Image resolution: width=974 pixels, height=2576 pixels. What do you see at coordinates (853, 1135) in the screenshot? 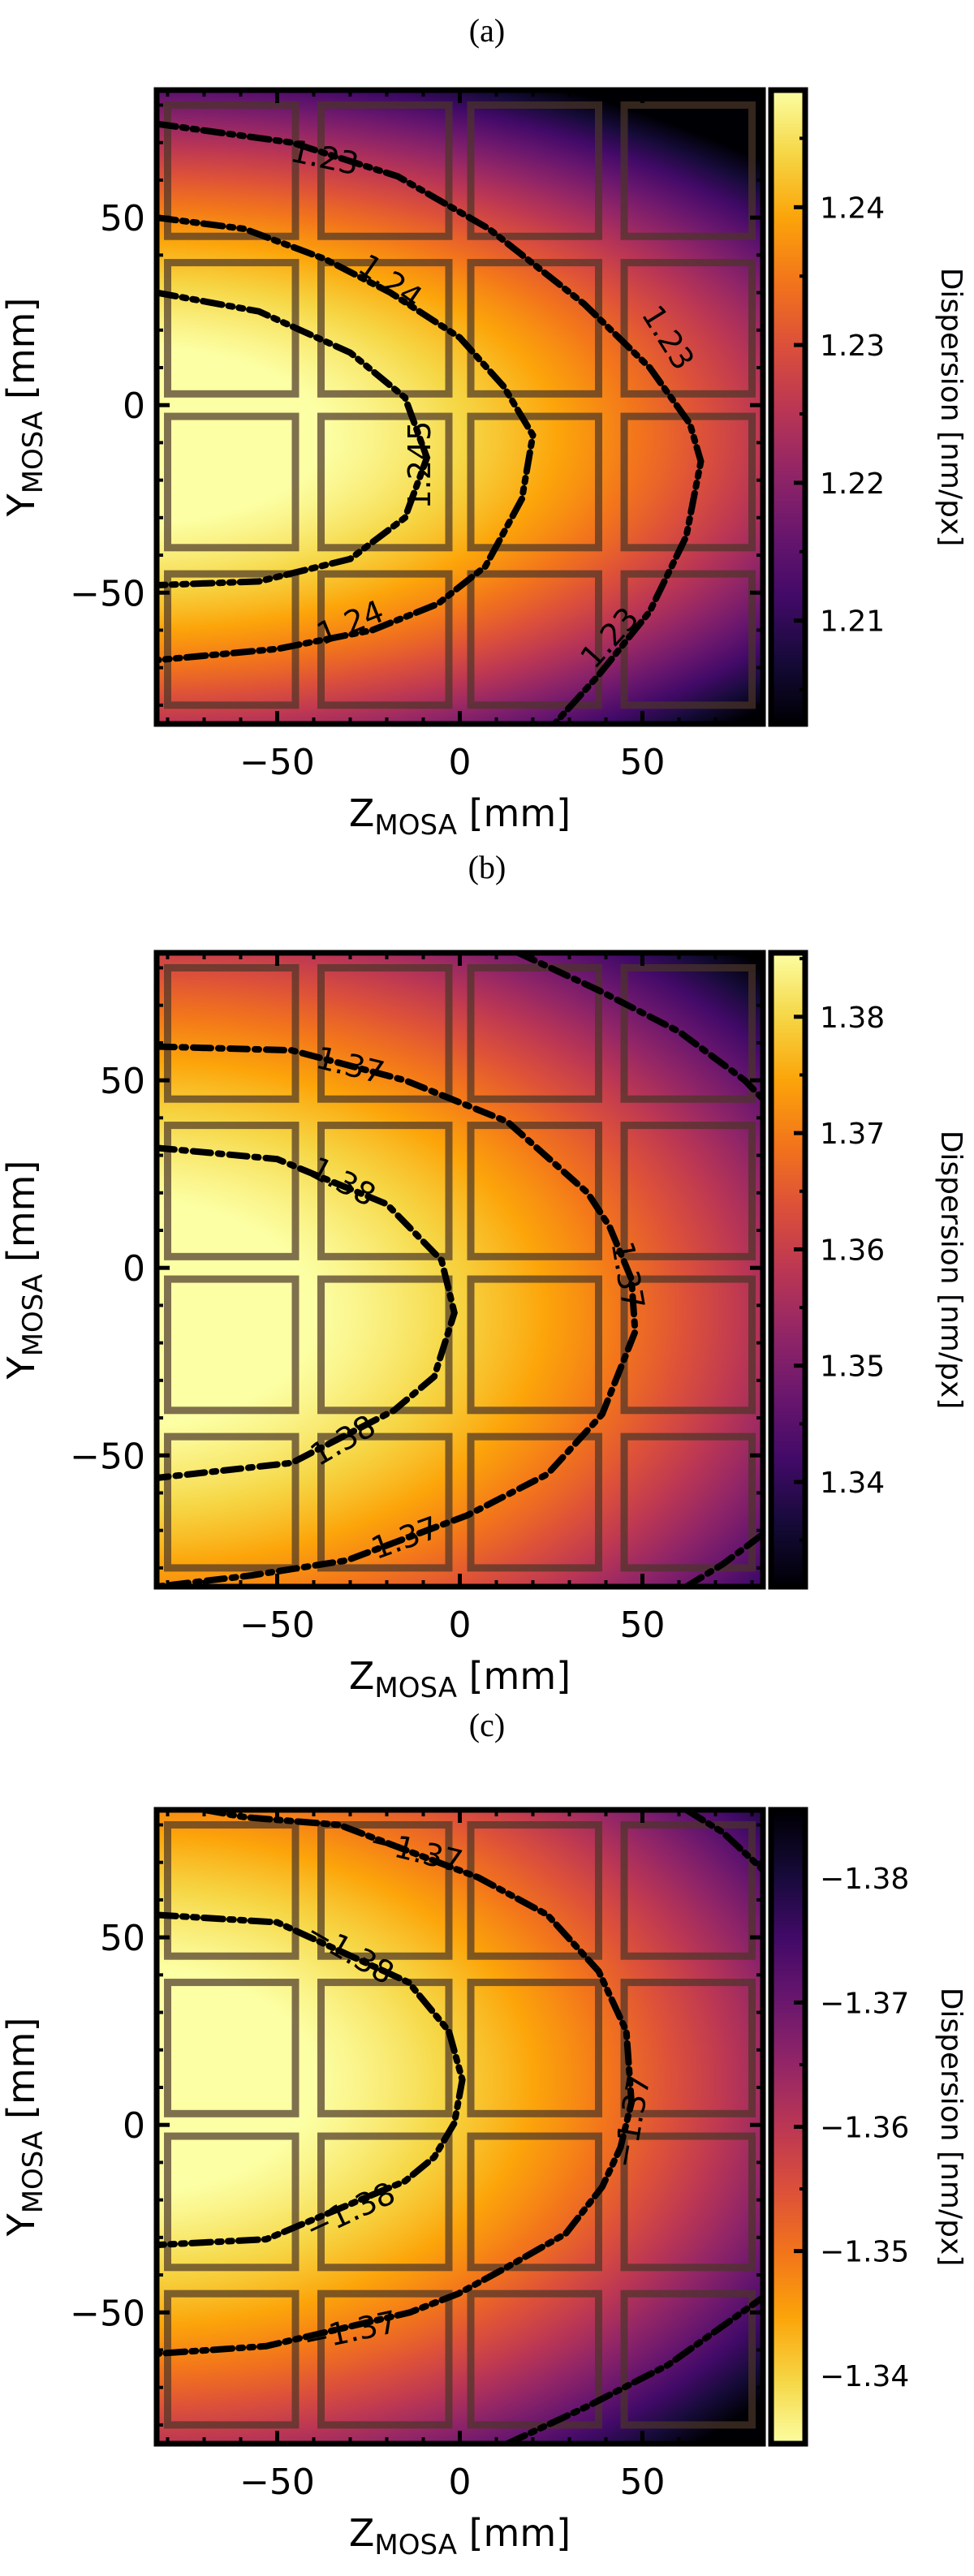
I see `colorbar-tick-label: 1.37` at bounding box center [853, 1135].